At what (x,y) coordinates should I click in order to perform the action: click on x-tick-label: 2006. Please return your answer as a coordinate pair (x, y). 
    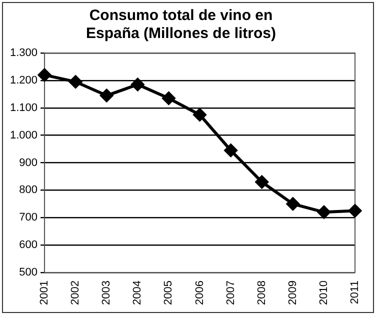
    Looking at the image, I should click on (200, 293).